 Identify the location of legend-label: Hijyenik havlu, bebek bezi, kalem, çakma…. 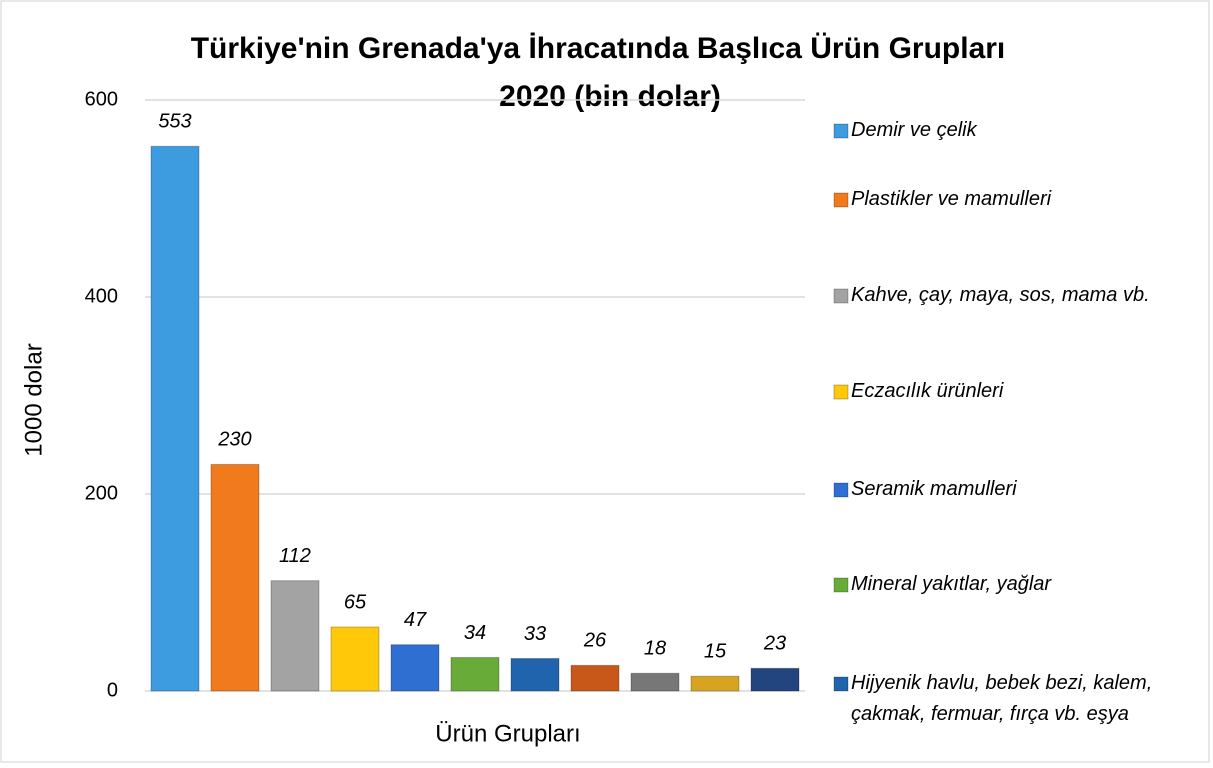
(1002, 698).